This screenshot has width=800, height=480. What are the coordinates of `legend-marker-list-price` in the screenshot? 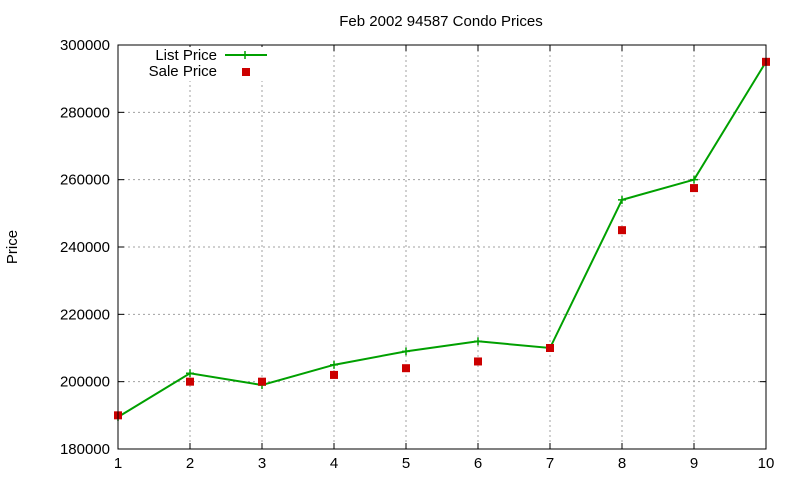 It's located at (245, 55).